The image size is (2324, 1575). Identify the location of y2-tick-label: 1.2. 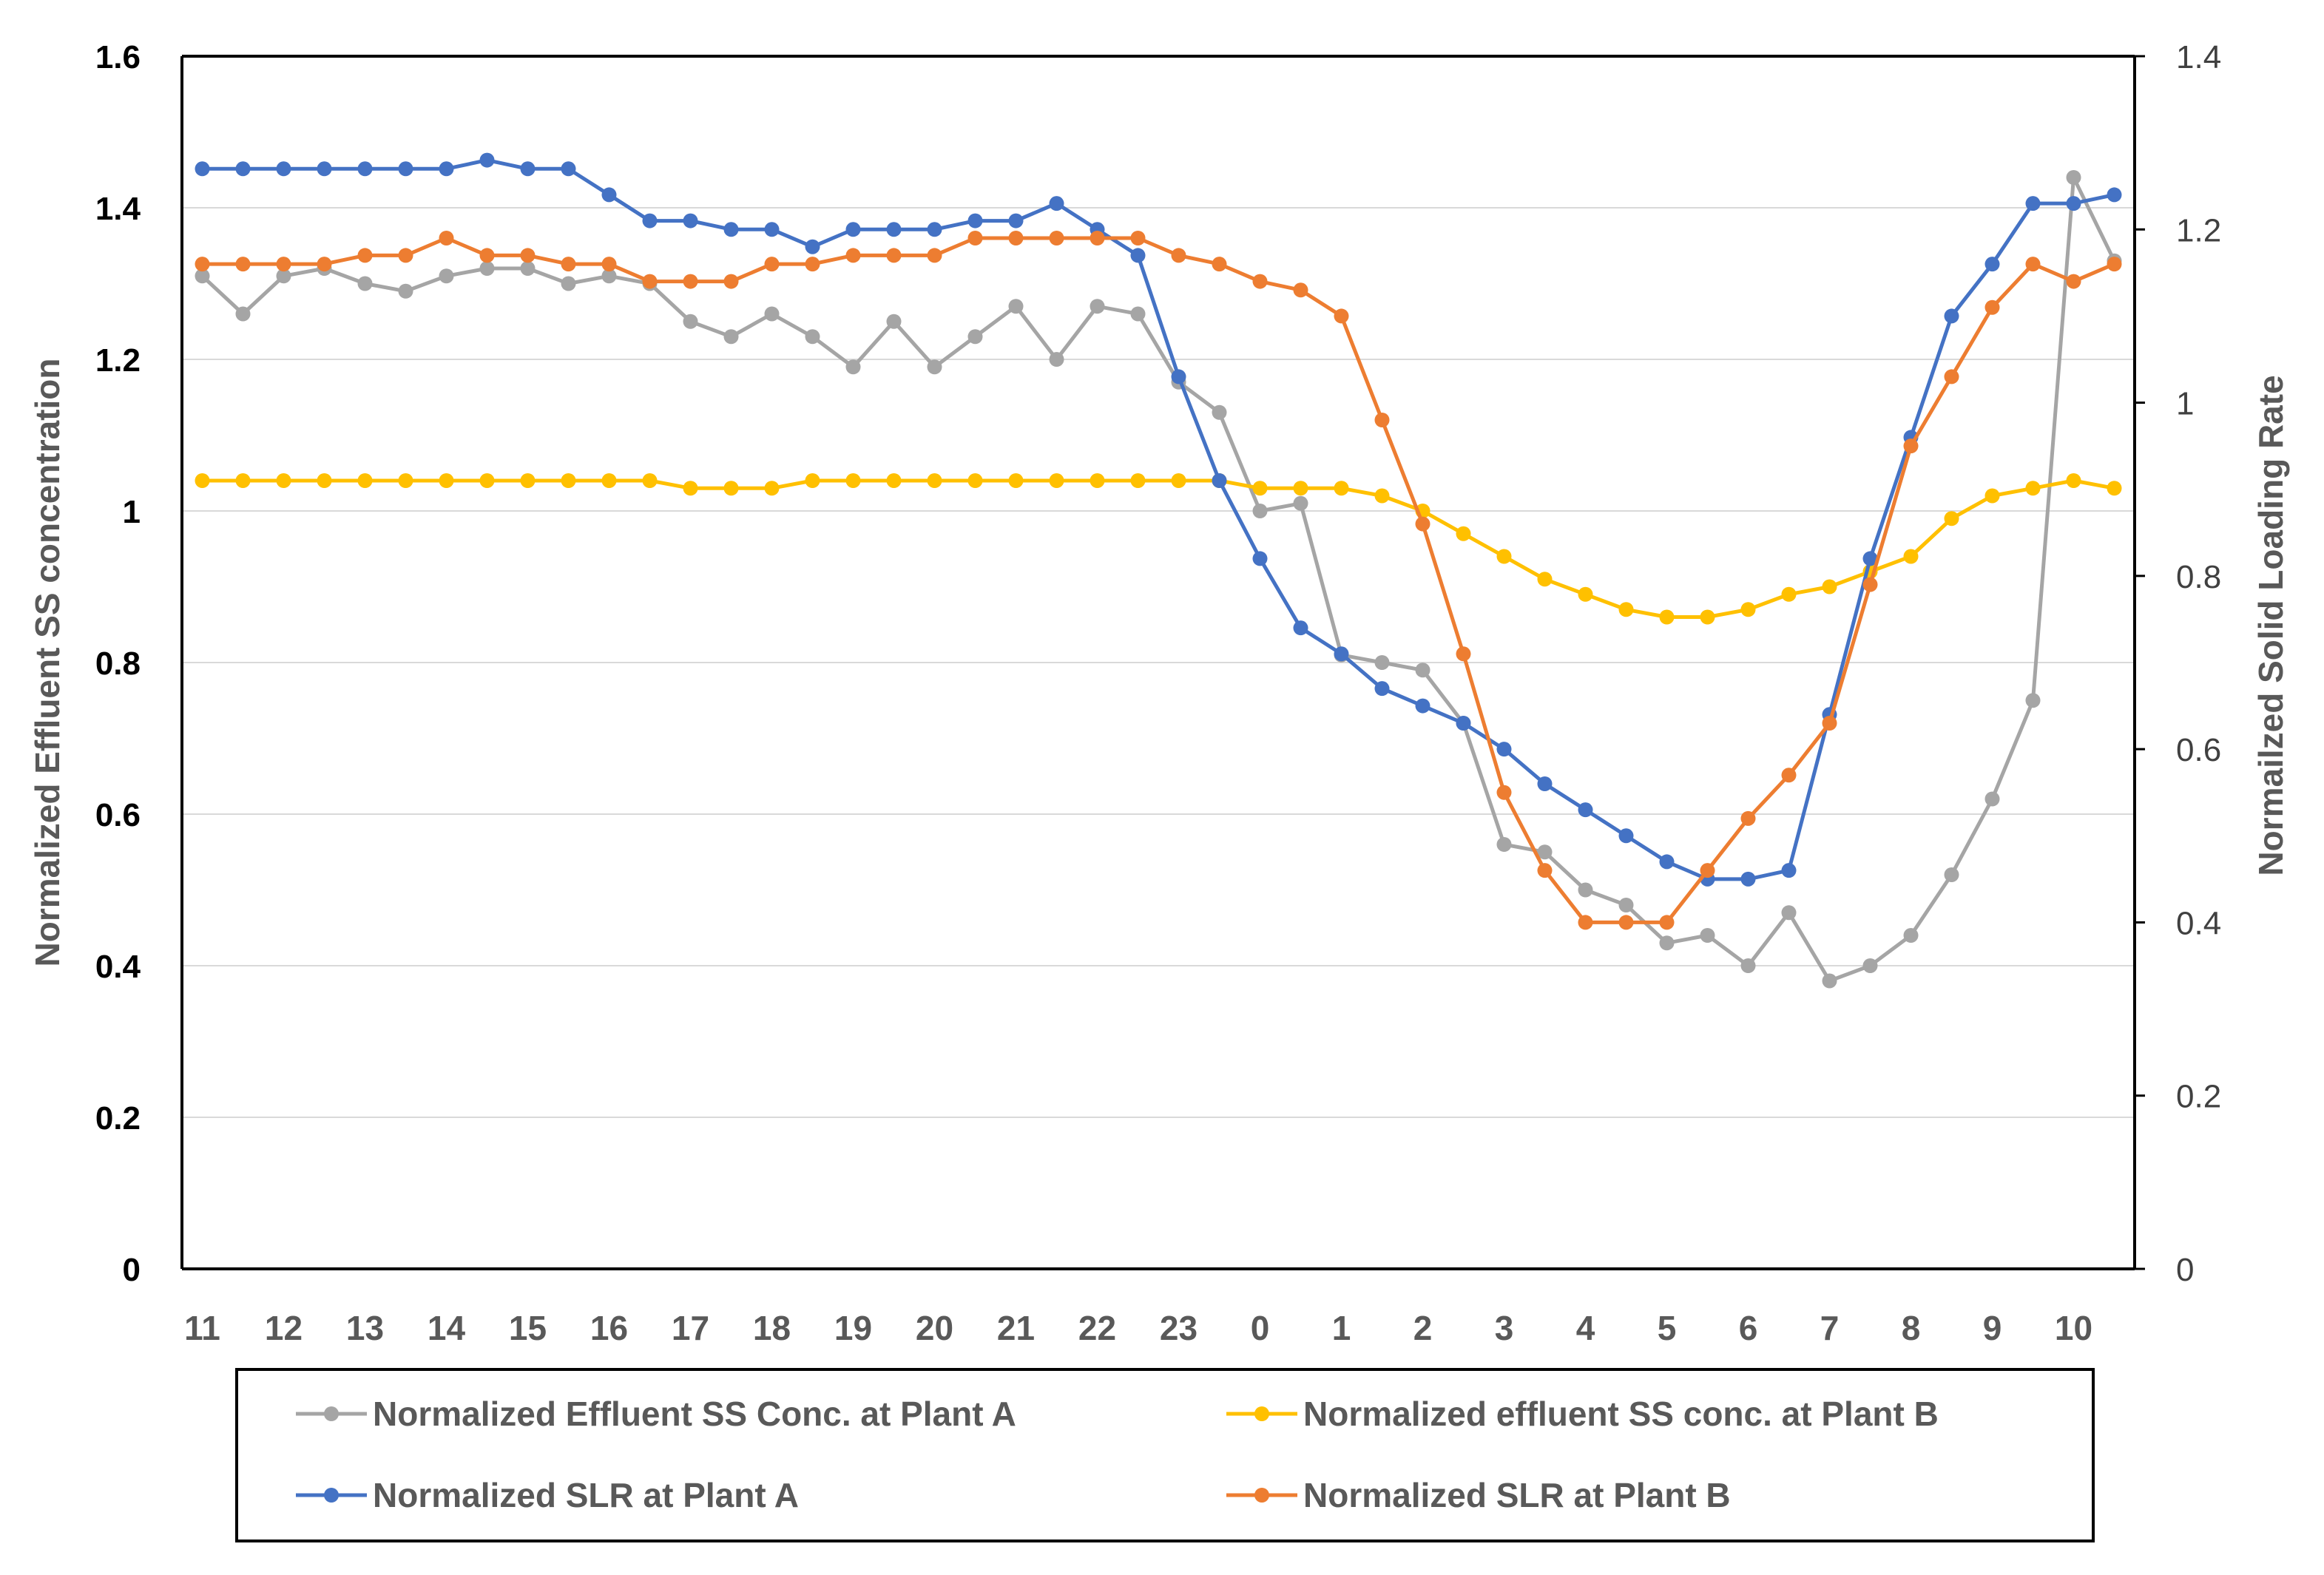
(2198, 230).